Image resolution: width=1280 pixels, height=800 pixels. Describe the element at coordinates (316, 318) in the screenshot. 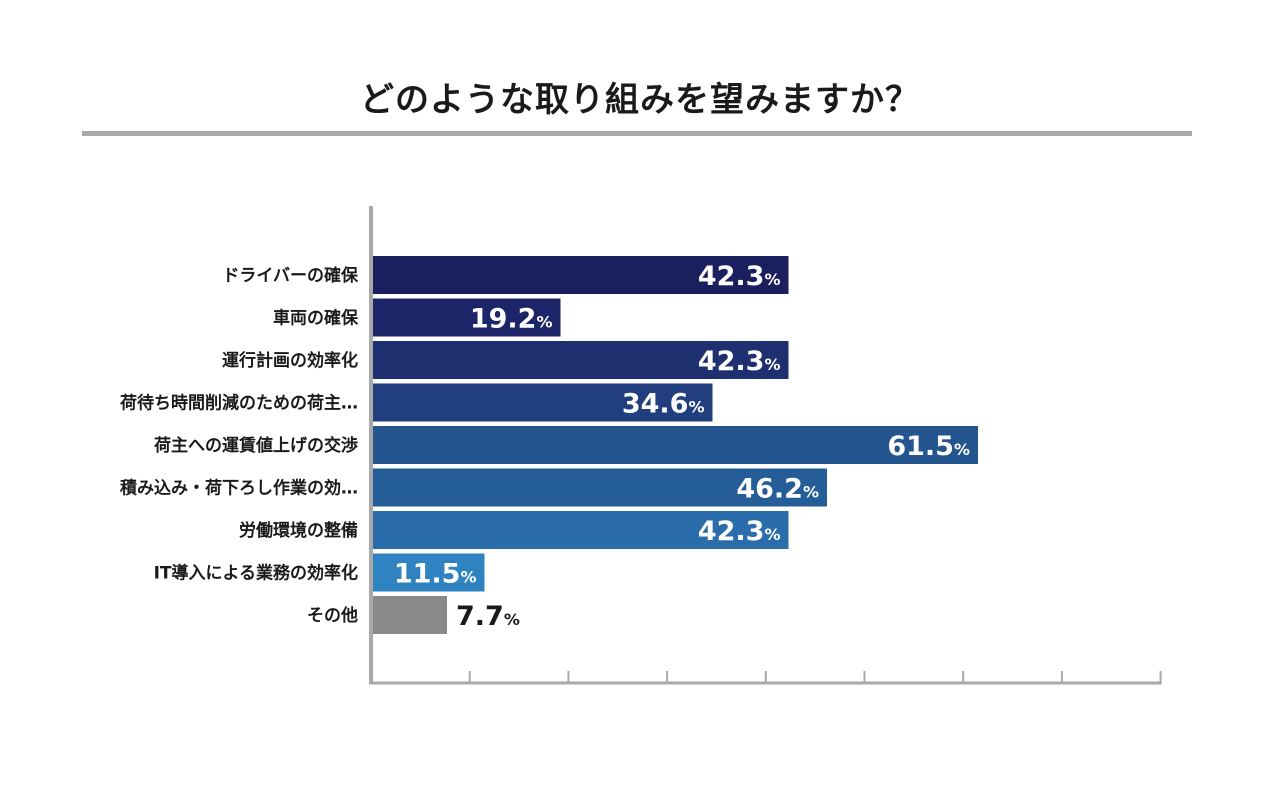

I see `category-label: 車両の確保` at that location.